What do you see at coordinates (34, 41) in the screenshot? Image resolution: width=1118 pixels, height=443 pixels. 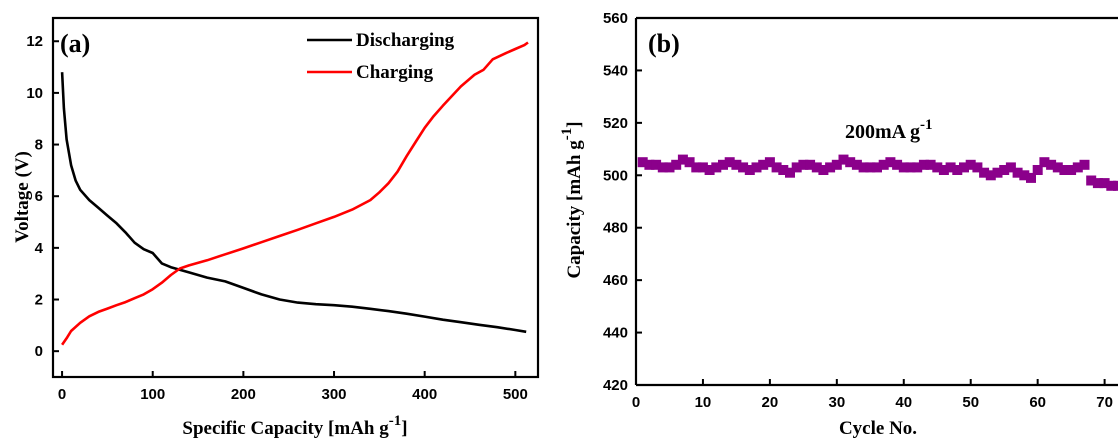 I see `y-tick-label: 12` at bounding box center [34, 41].